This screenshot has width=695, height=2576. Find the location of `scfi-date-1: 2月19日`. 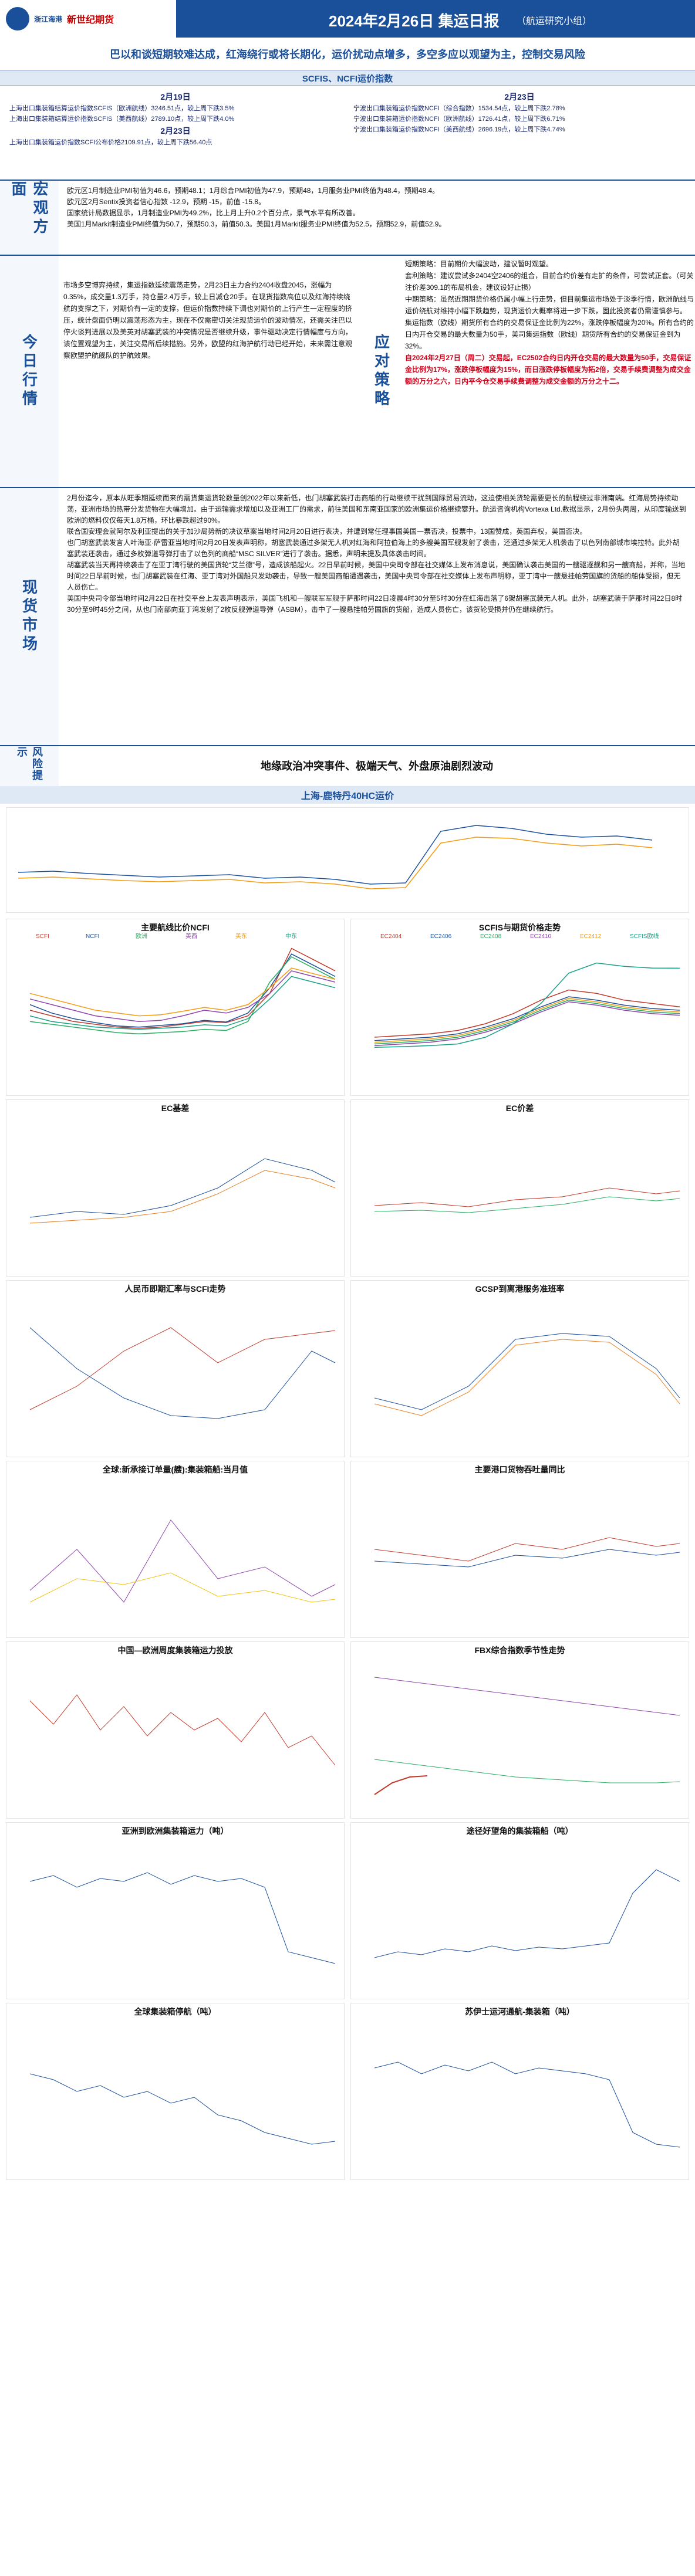

scfi-date-1: 2月19日 is located at coordinates (175, 96).